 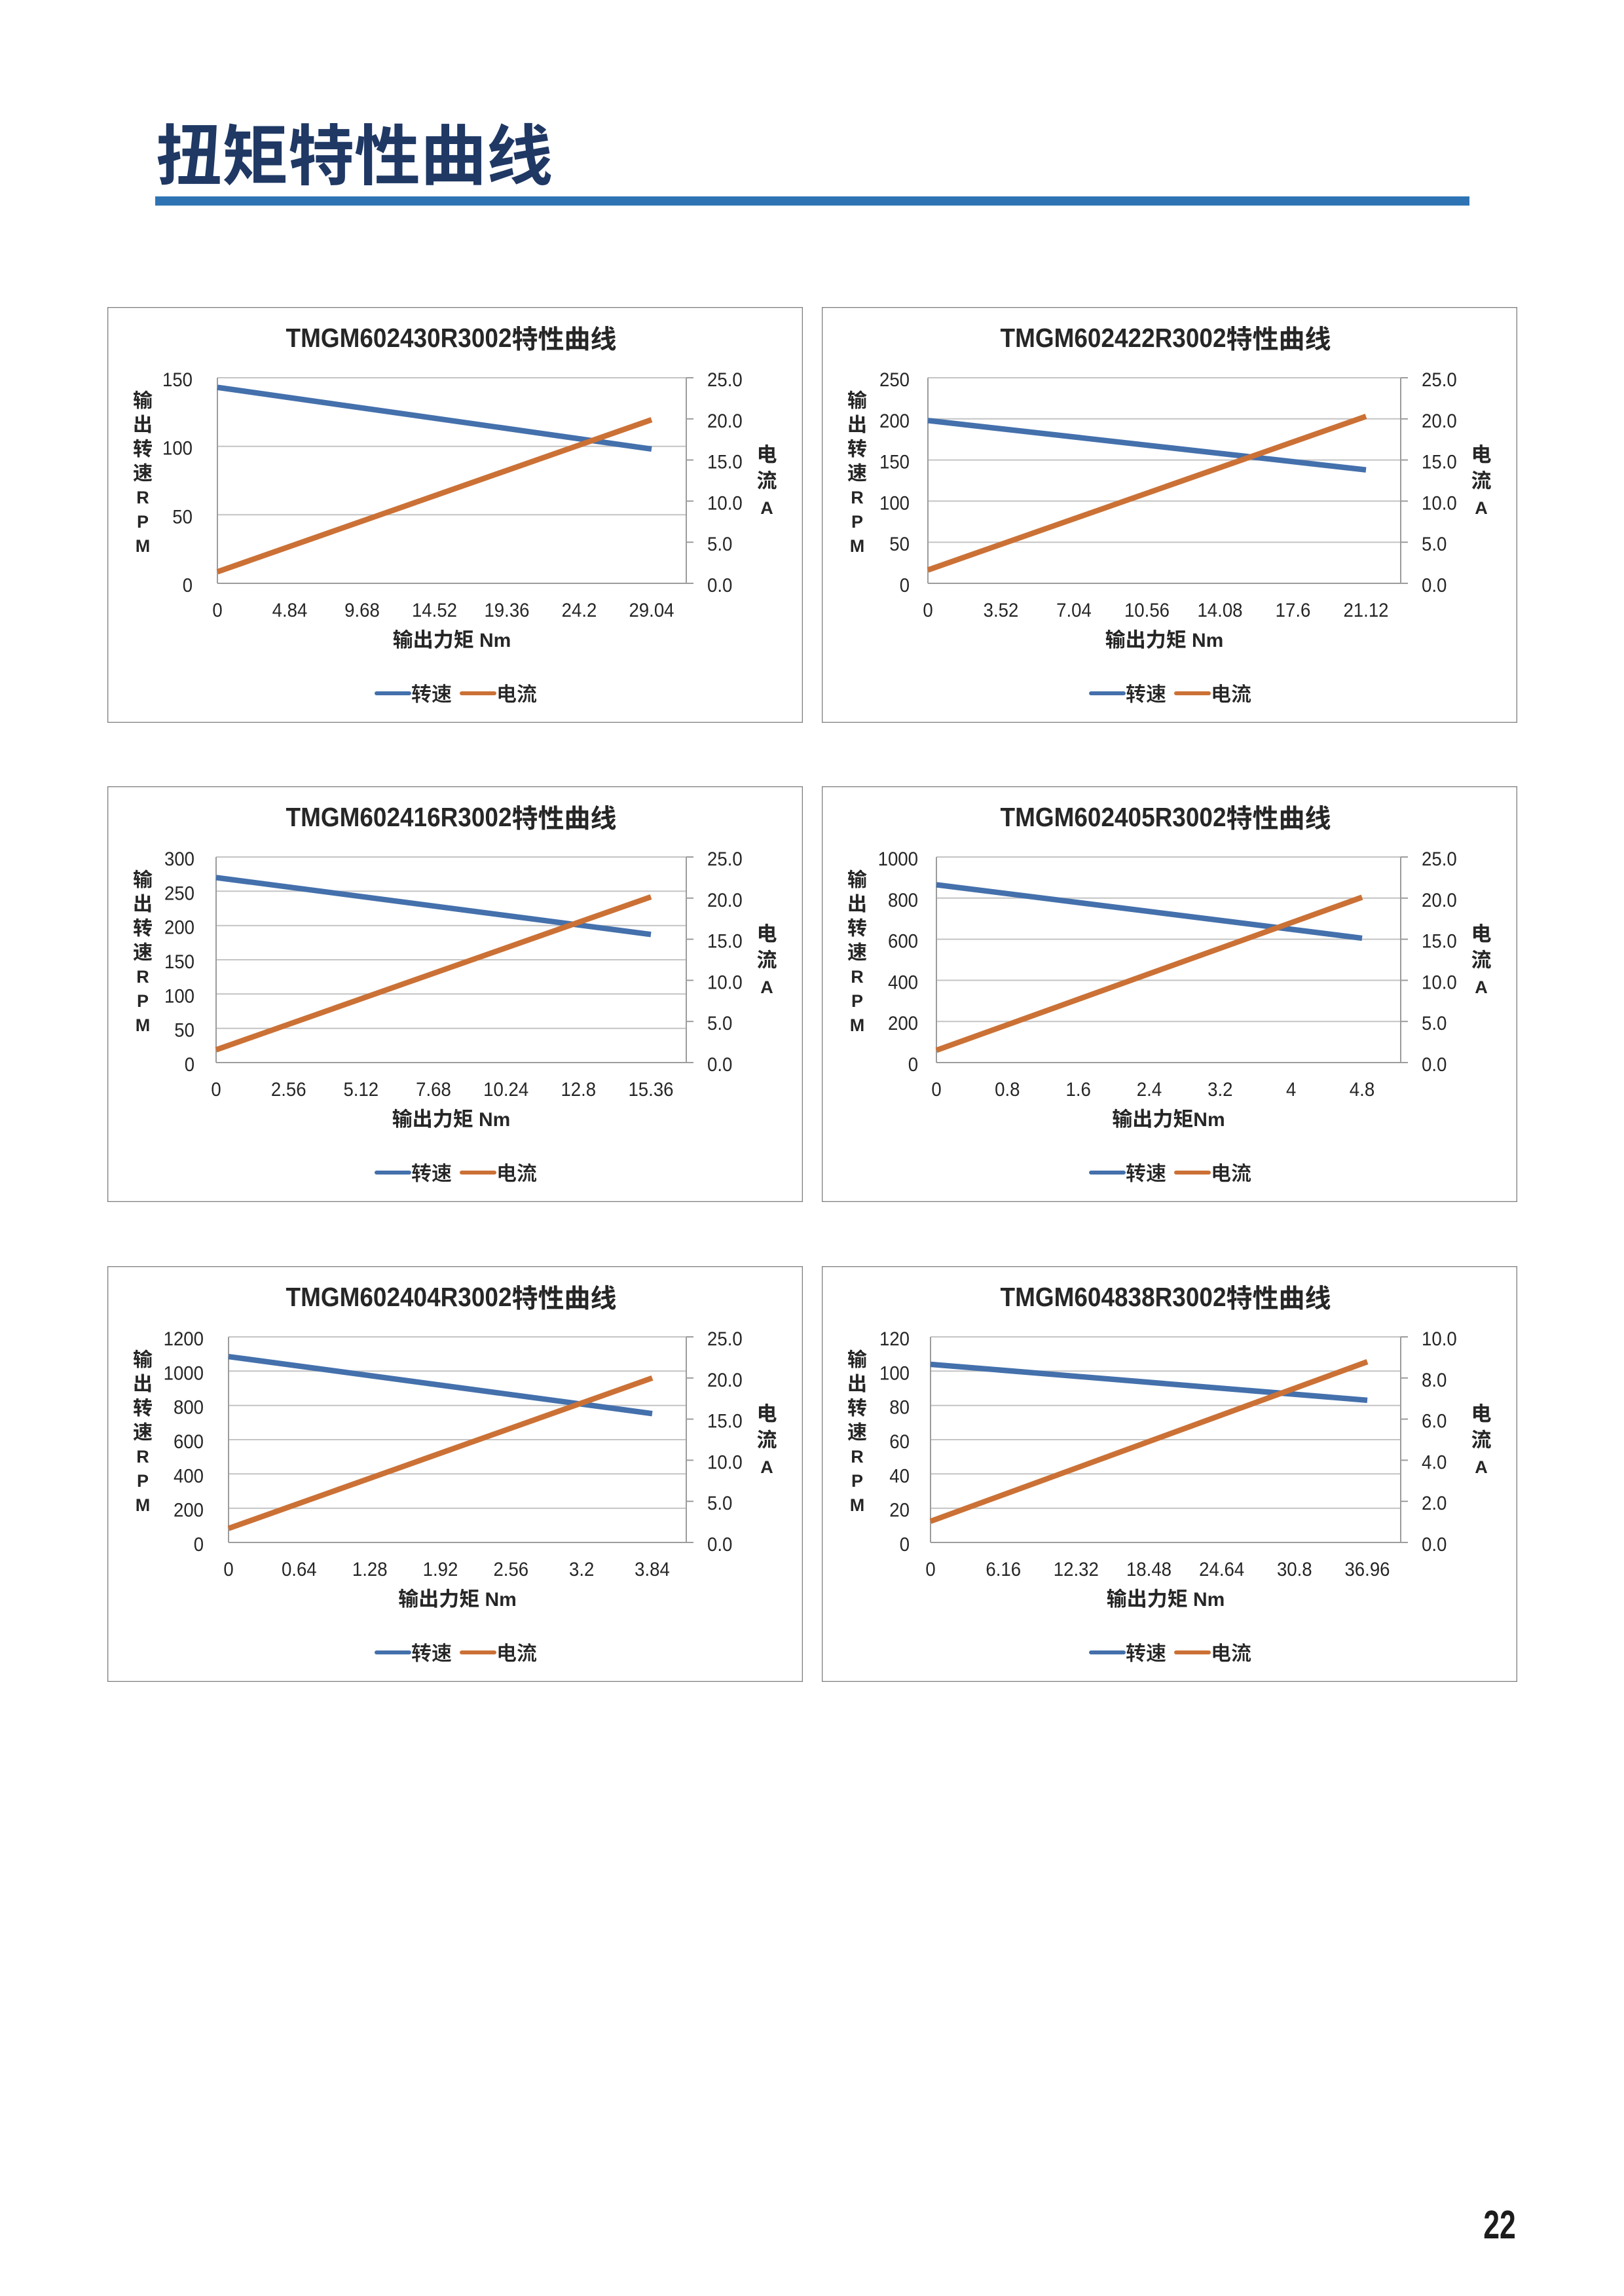 What do you see at coordinates (189, 1476) in the screenshot?
I see `svg-text: 400` at bounding box center [189, 1476].